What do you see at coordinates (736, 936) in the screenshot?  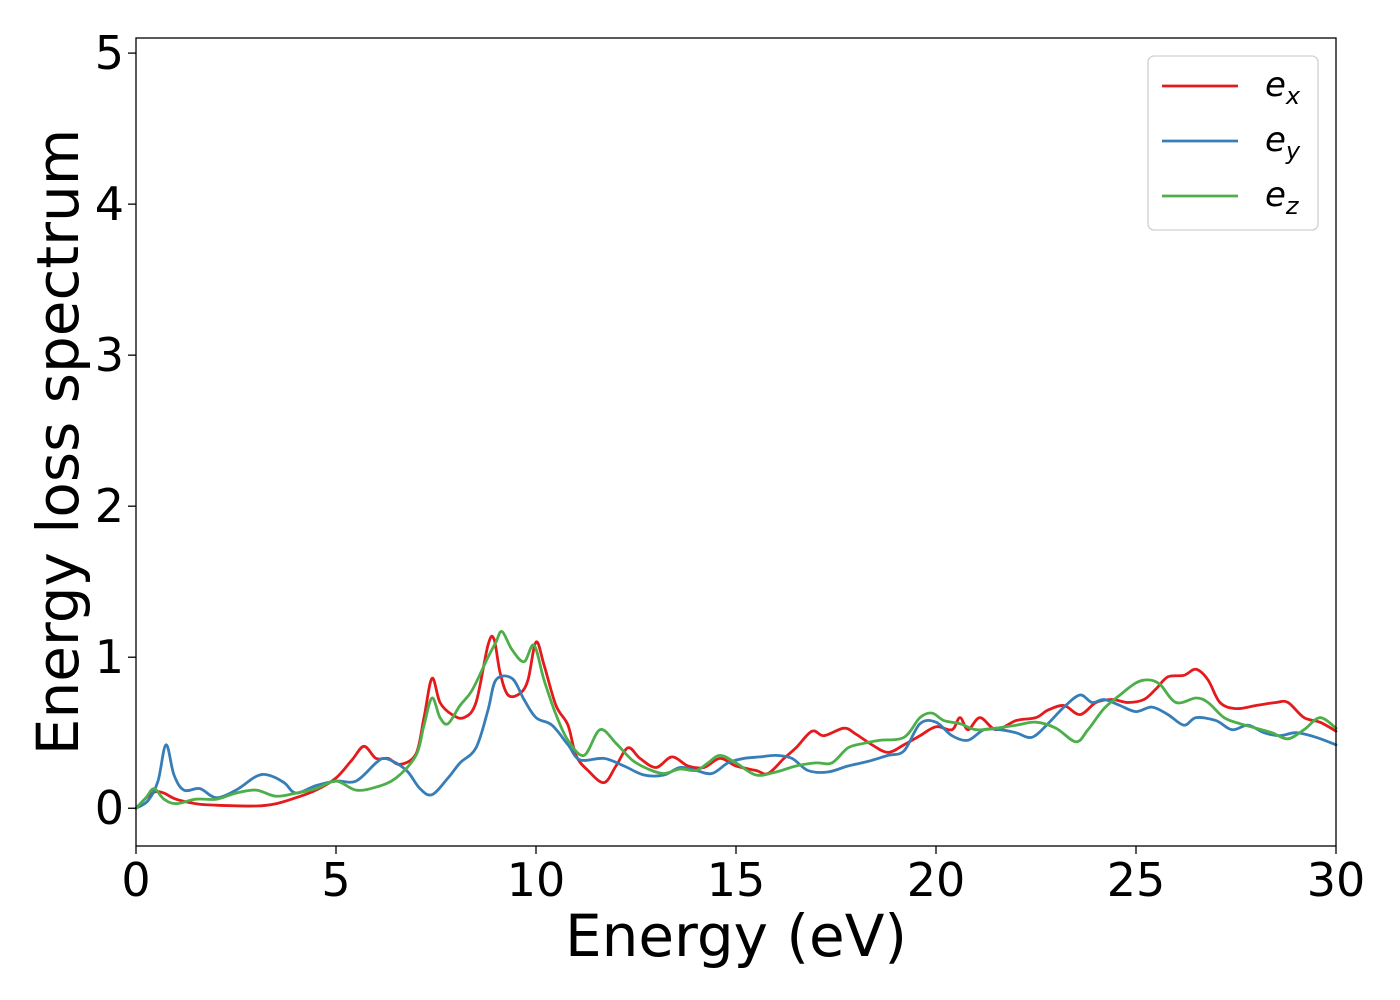 I see `x-axis-title: Energy (eV)` at bounding box center [736, 936].